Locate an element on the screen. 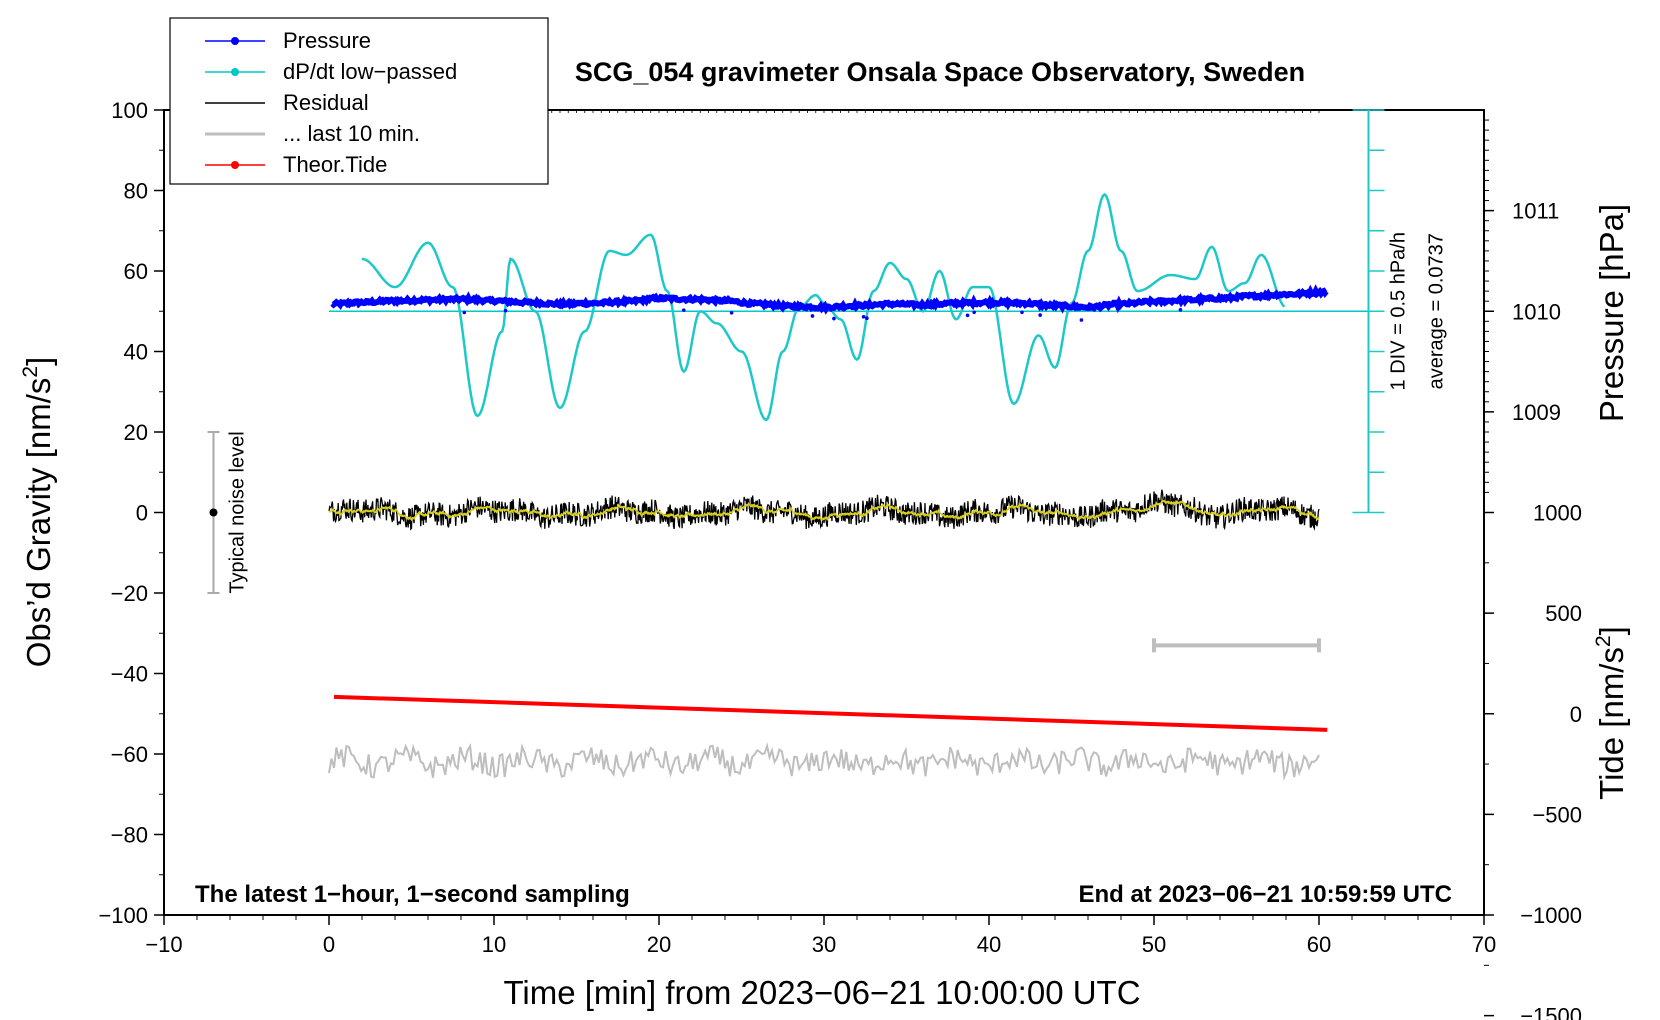 Image resolution: width=1660 pixels, height=1020 pixels. x-tick-label: 20 is located at coordinates (659, 944).